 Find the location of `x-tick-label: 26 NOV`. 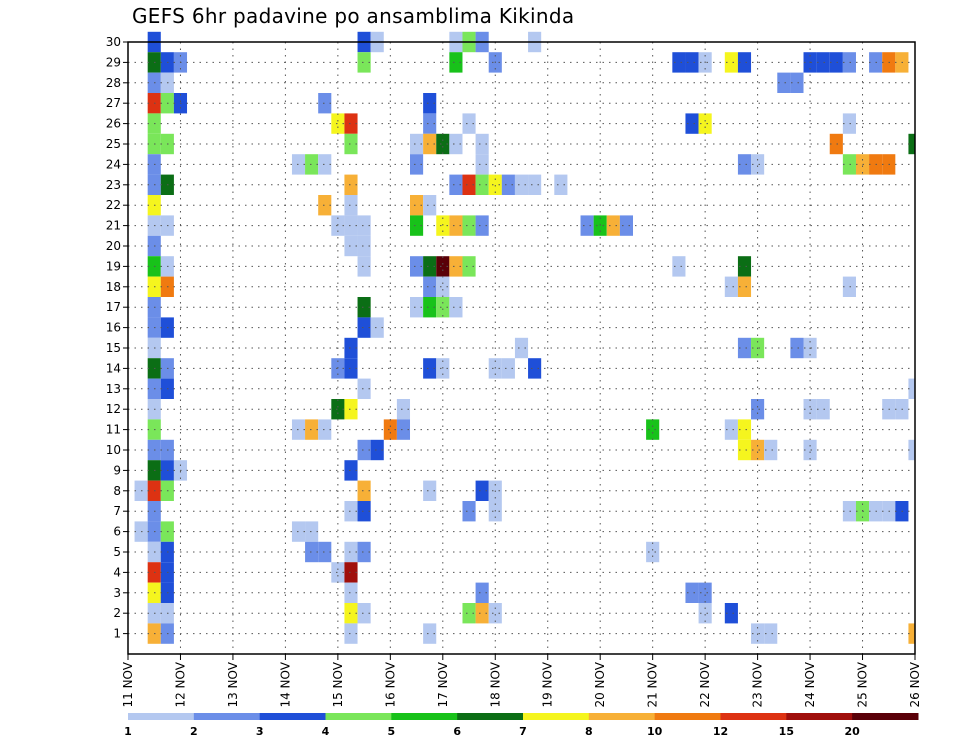

x-tick-label: 26 NOV is located at coordinates (915, 684).